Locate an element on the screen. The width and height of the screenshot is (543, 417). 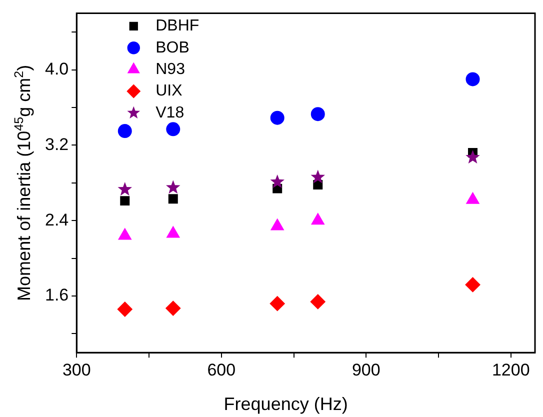
legend-label: BOB is located at coordinates (173, 47).